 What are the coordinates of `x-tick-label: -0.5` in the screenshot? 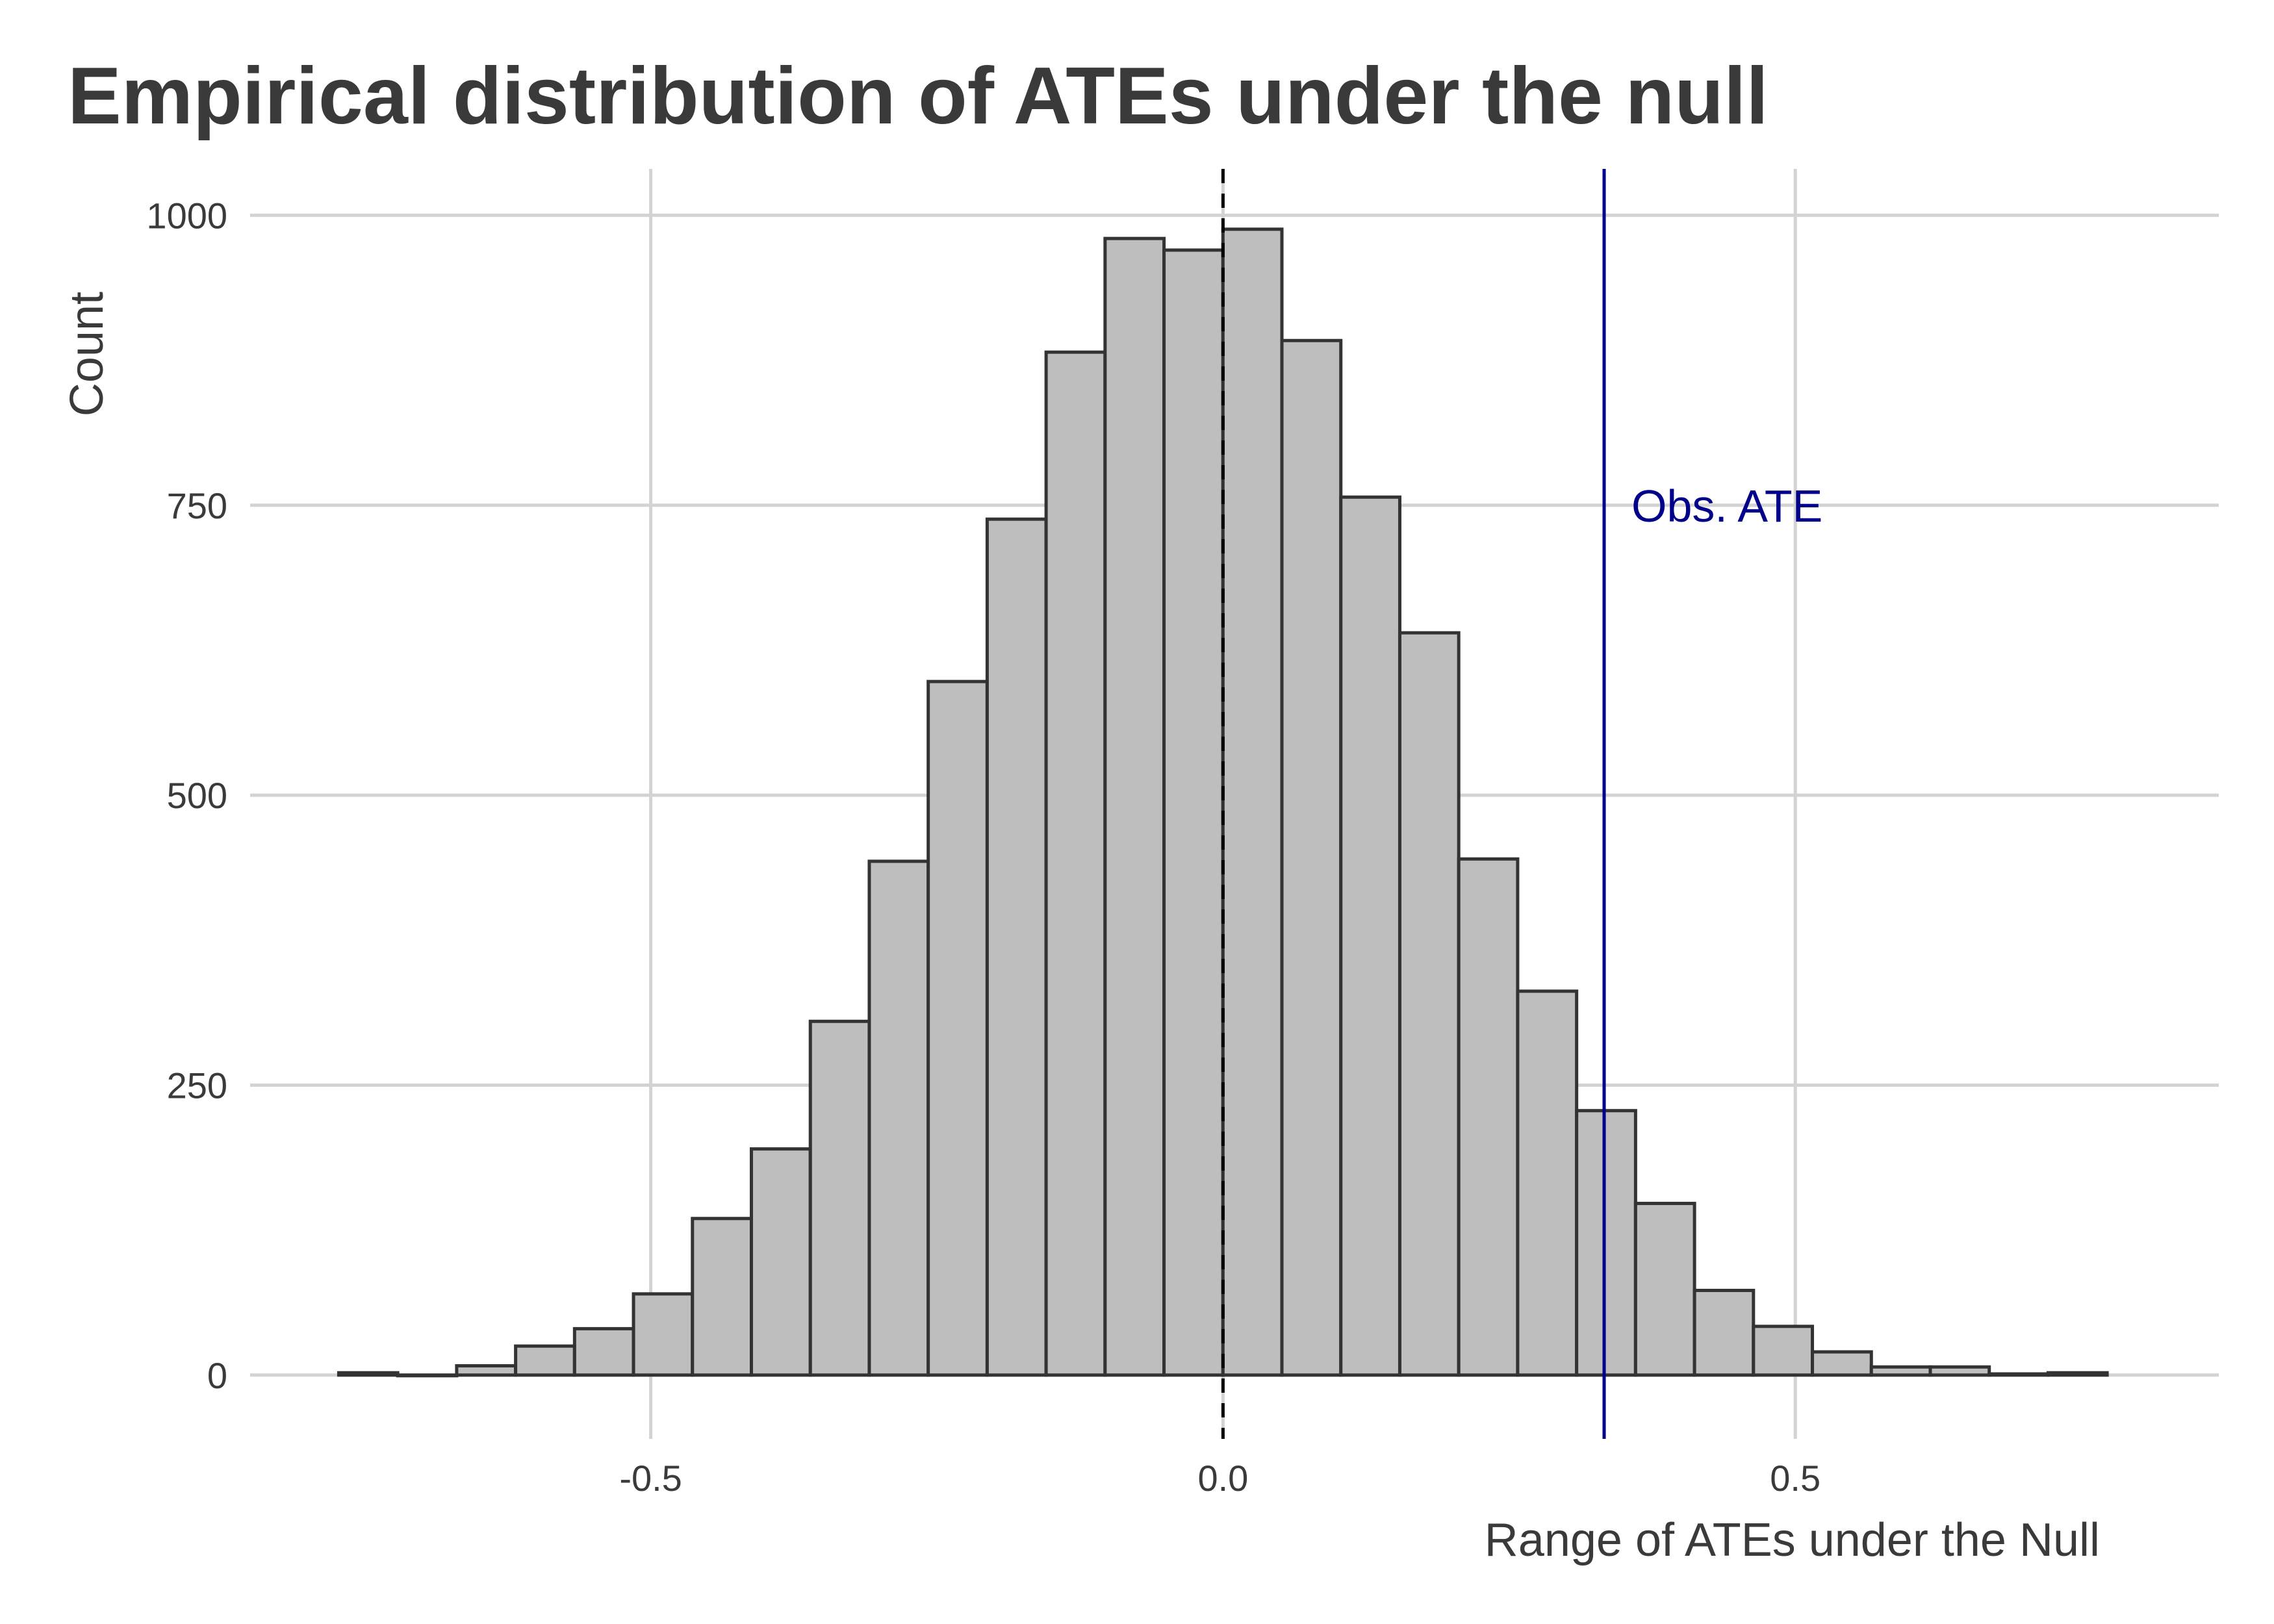 It's located at (650, 1478).